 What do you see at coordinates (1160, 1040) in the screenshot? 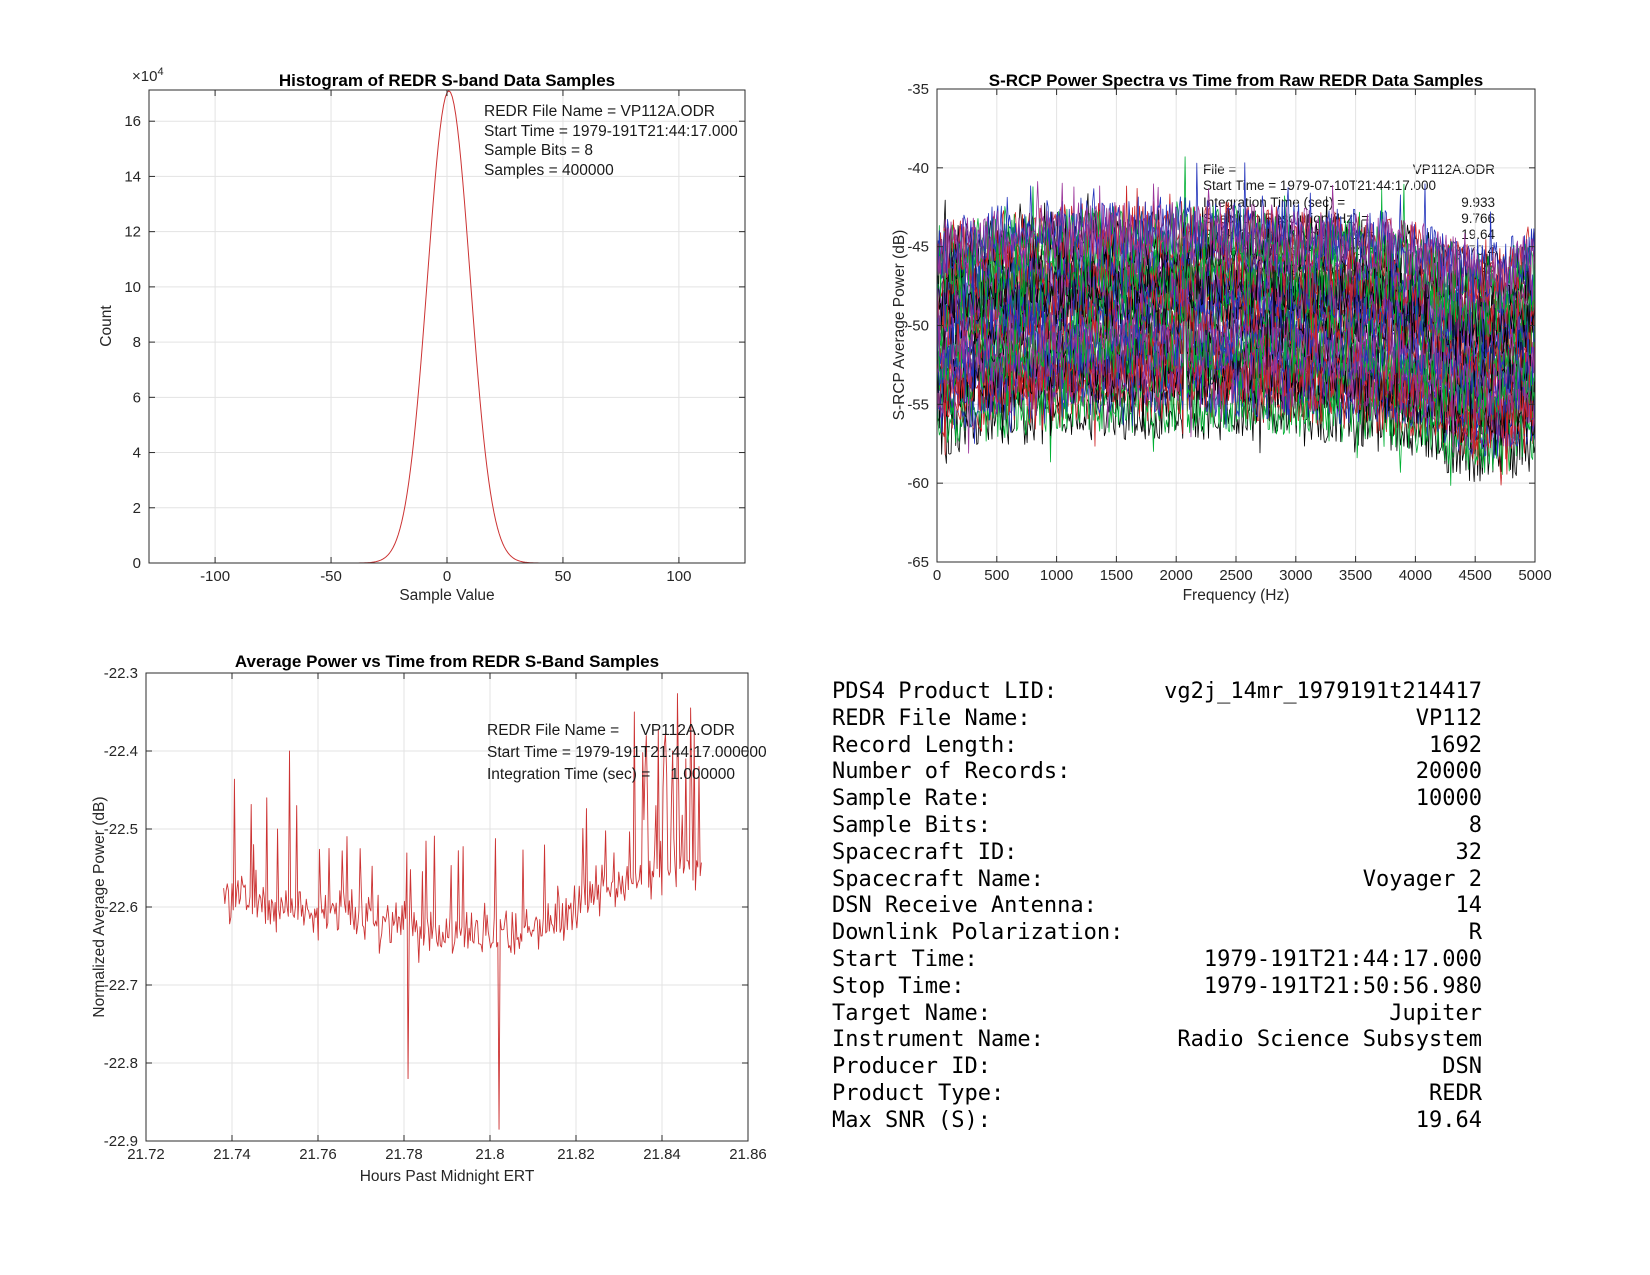
I see `metadata-row: Instrument Name: Radio Science Subsystem` at bounding box center [1160, 1040].